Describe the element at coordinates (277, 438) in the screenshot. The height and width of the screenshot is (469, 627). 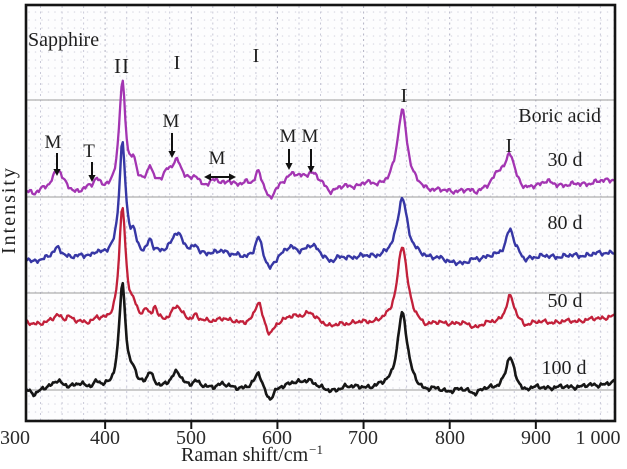
I see `x-tick-600: 600` at that location.